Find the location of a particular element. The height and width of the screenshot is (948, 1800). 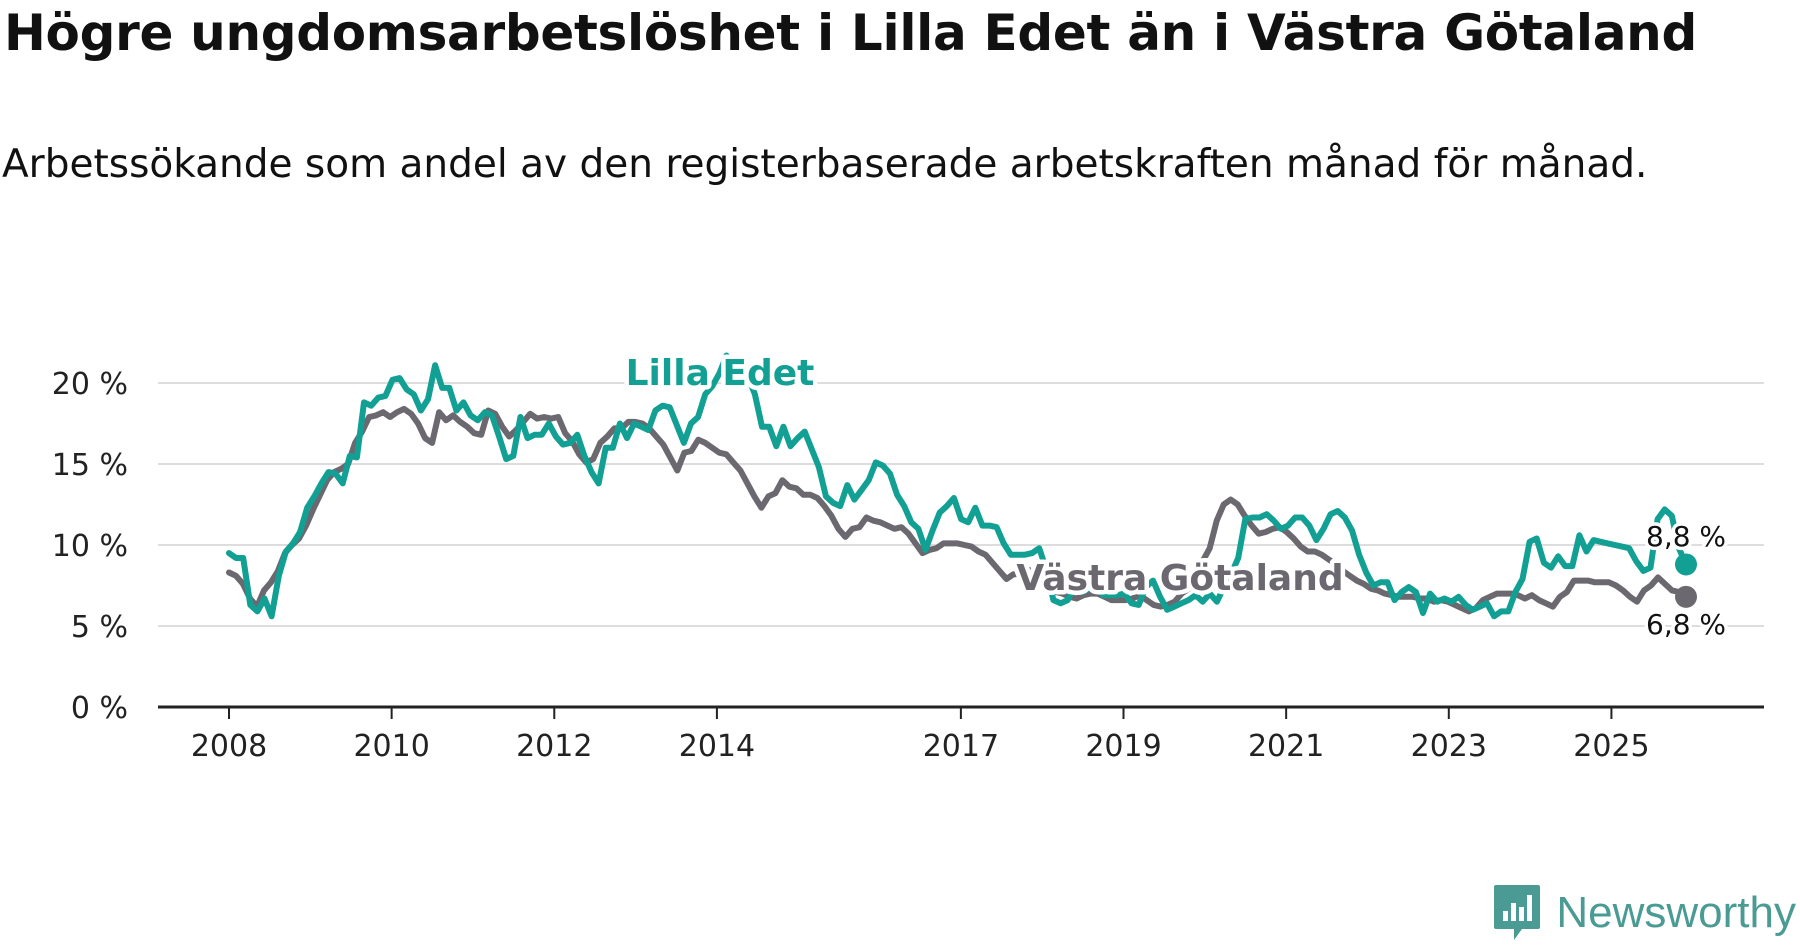

x-tick-label: 2025 is located at coordinates (1611, 746).